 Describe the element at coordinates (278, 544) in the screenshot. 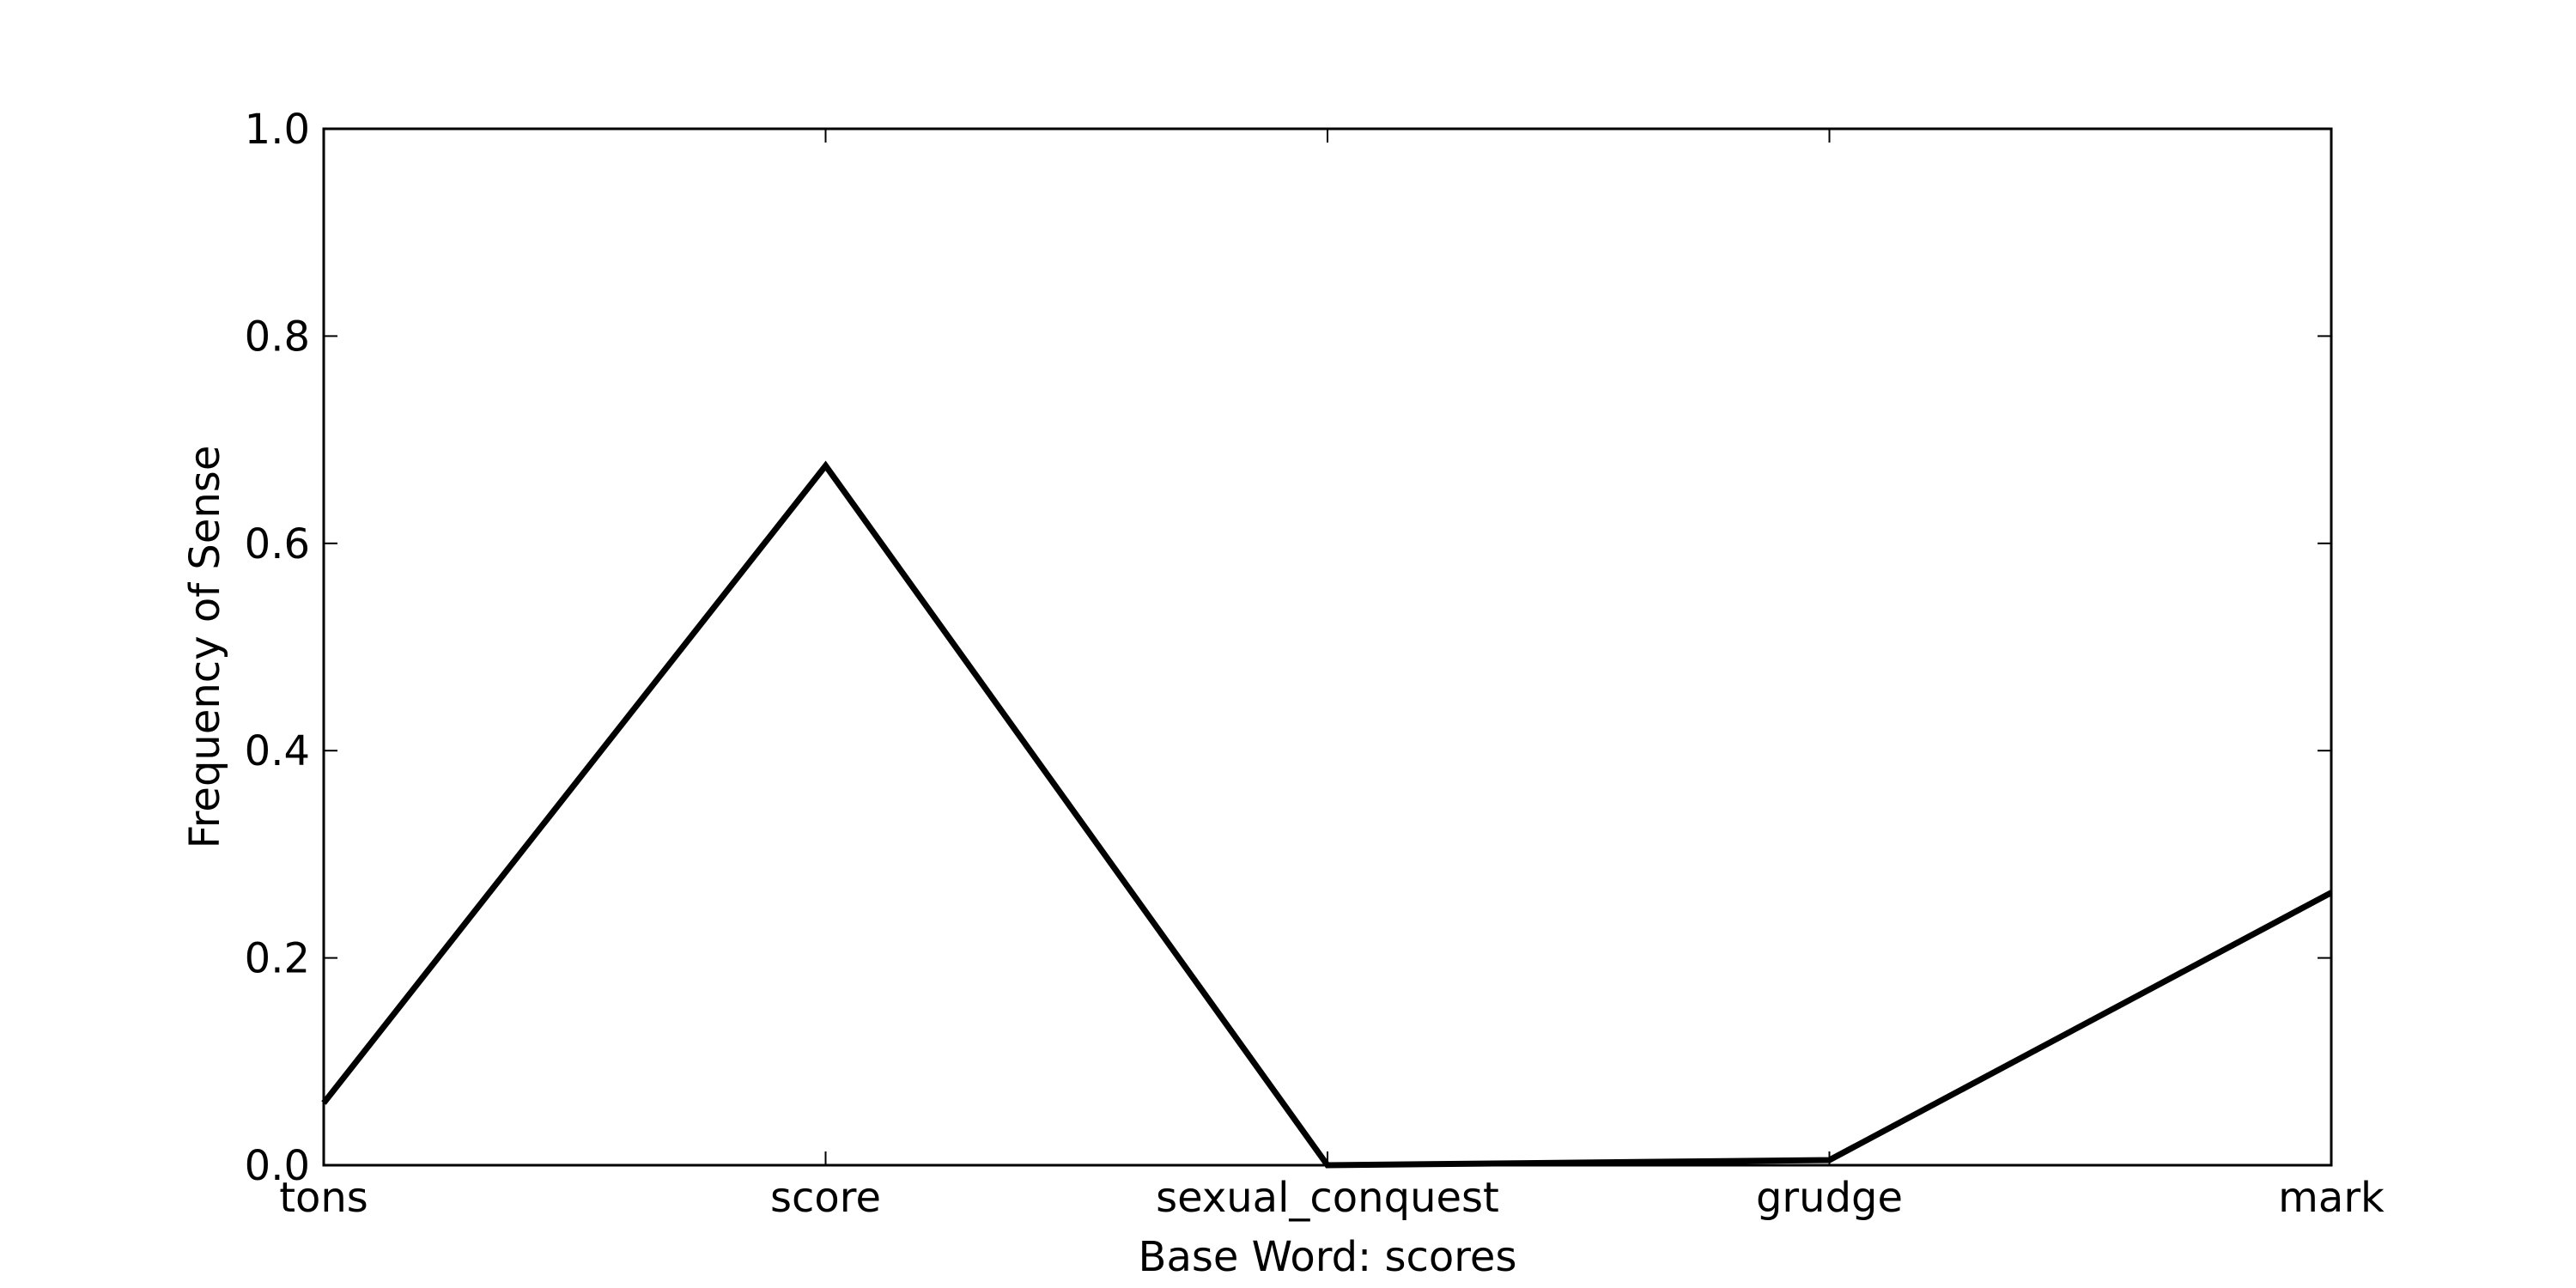

I see `y-tick-label: 0.6` at that location.